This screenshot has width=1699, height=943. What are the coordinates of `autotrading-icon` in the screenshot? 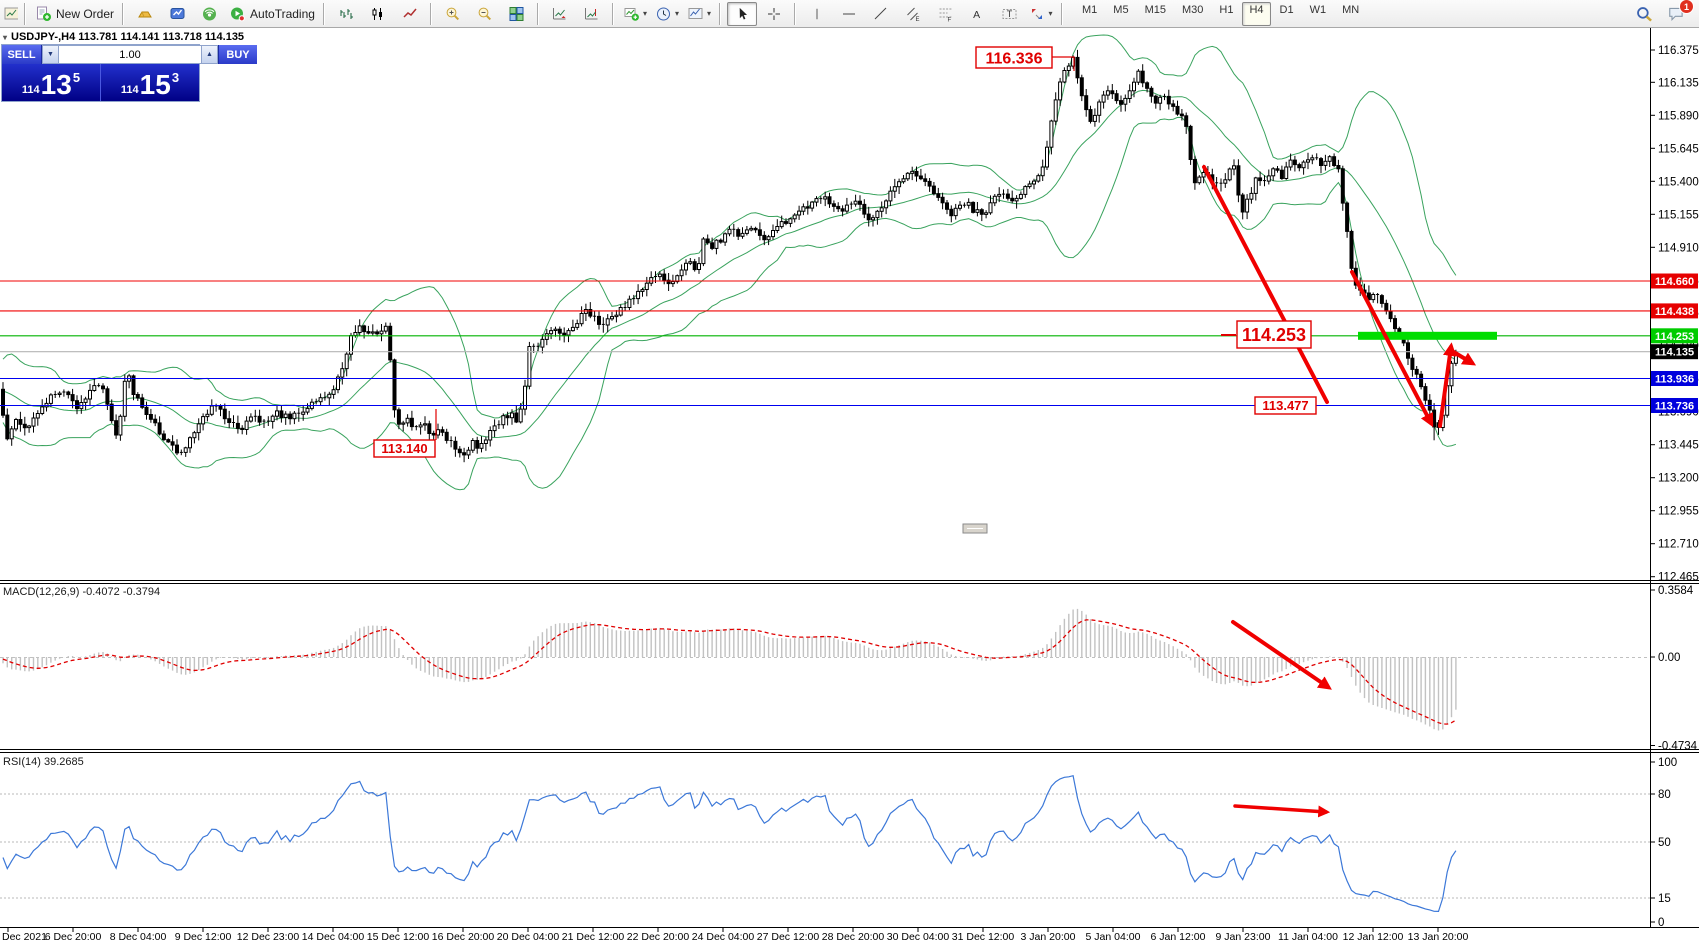 It's located at (237, 14).